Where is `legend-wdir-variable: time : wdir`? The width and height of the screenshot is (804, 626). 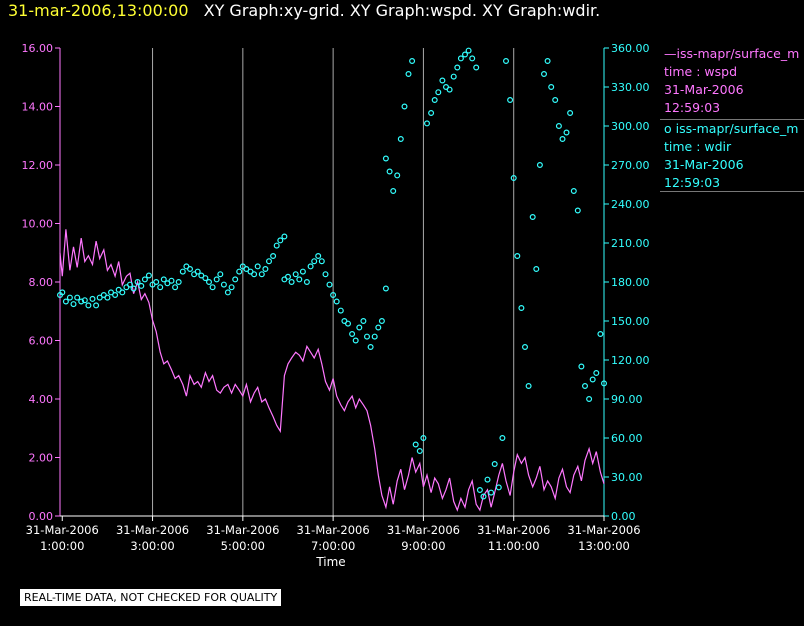
legend-wdir-variable: time : wdir is located at coordinates (698, 146).